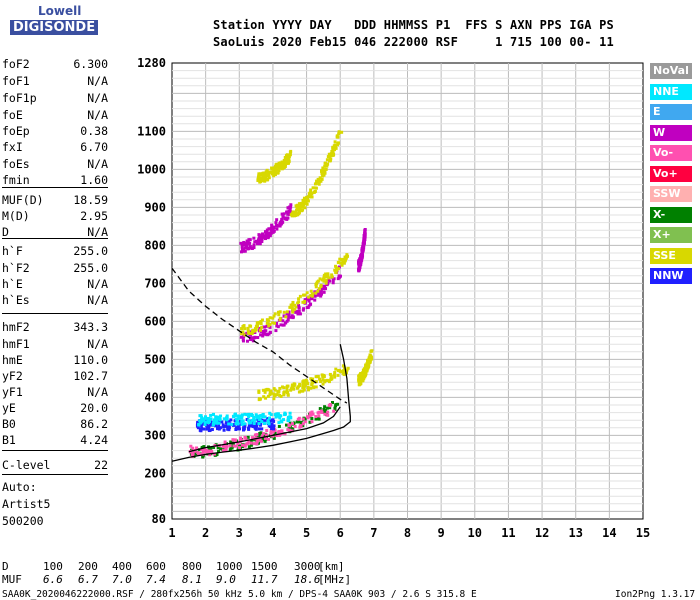  What do you see at coordinates (5, 232) in the screenshot?
I see `param-name: D` at bounding box center [5, 232].